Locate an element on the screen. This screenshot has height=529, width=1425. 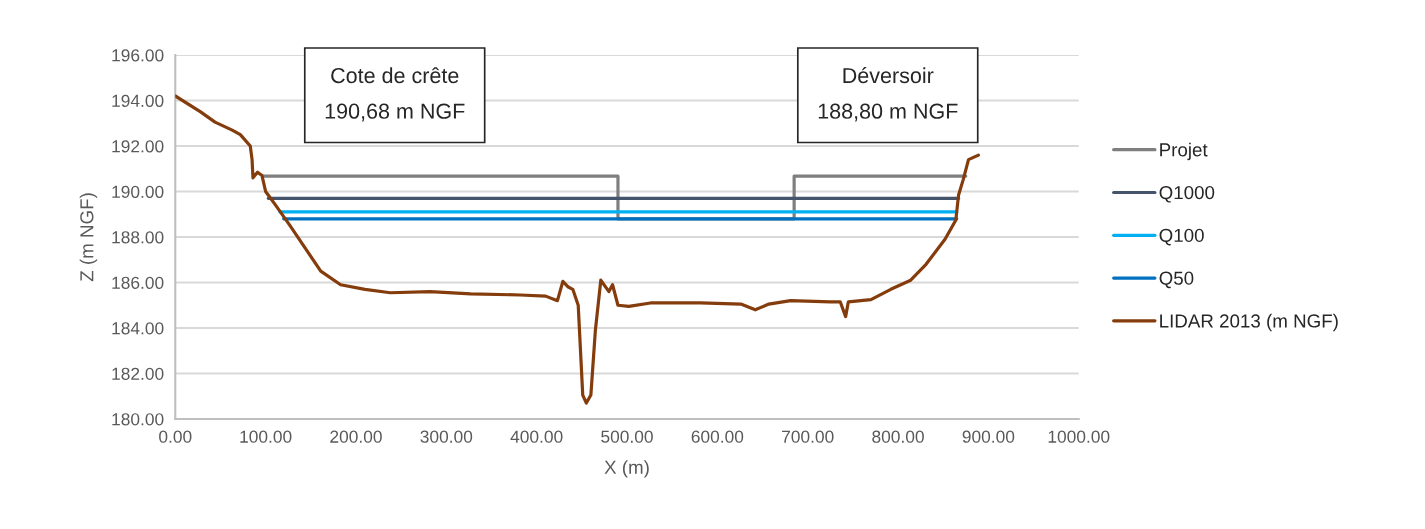
x-tick-label: 100.00 is located at coordinates (266, 436).